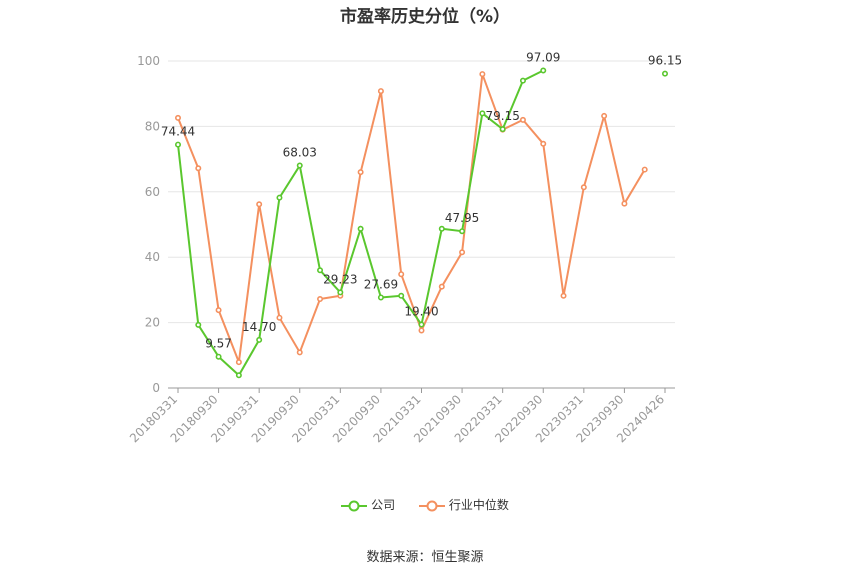  Describe the element at coordinates (381, 284) in the screenshot. I see `data-label: 27.69` at that location.